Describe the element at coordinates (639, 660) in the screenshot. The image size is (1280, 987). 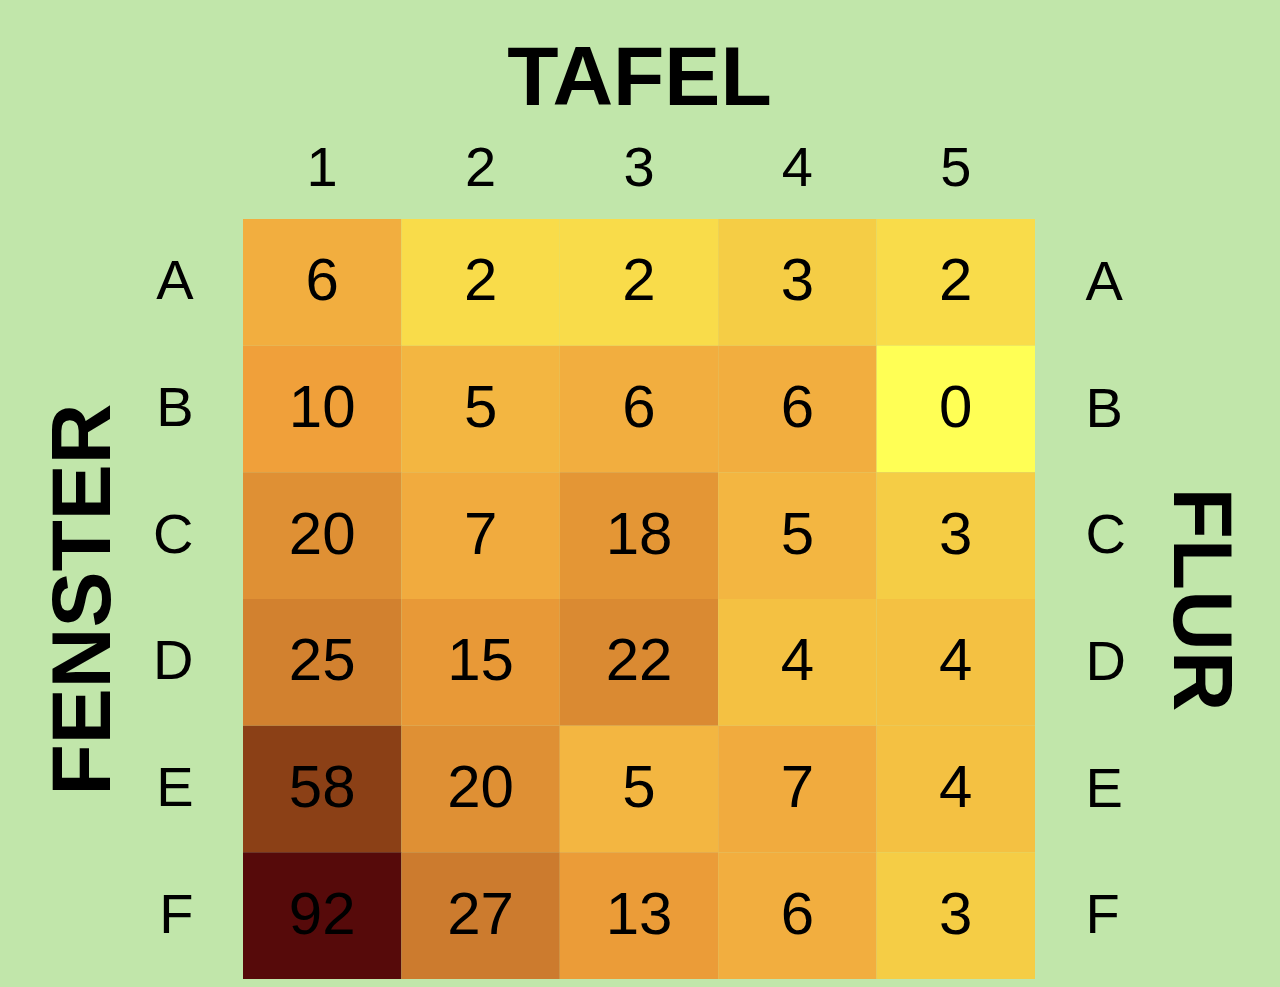
I see `data-label: 22` at that location.